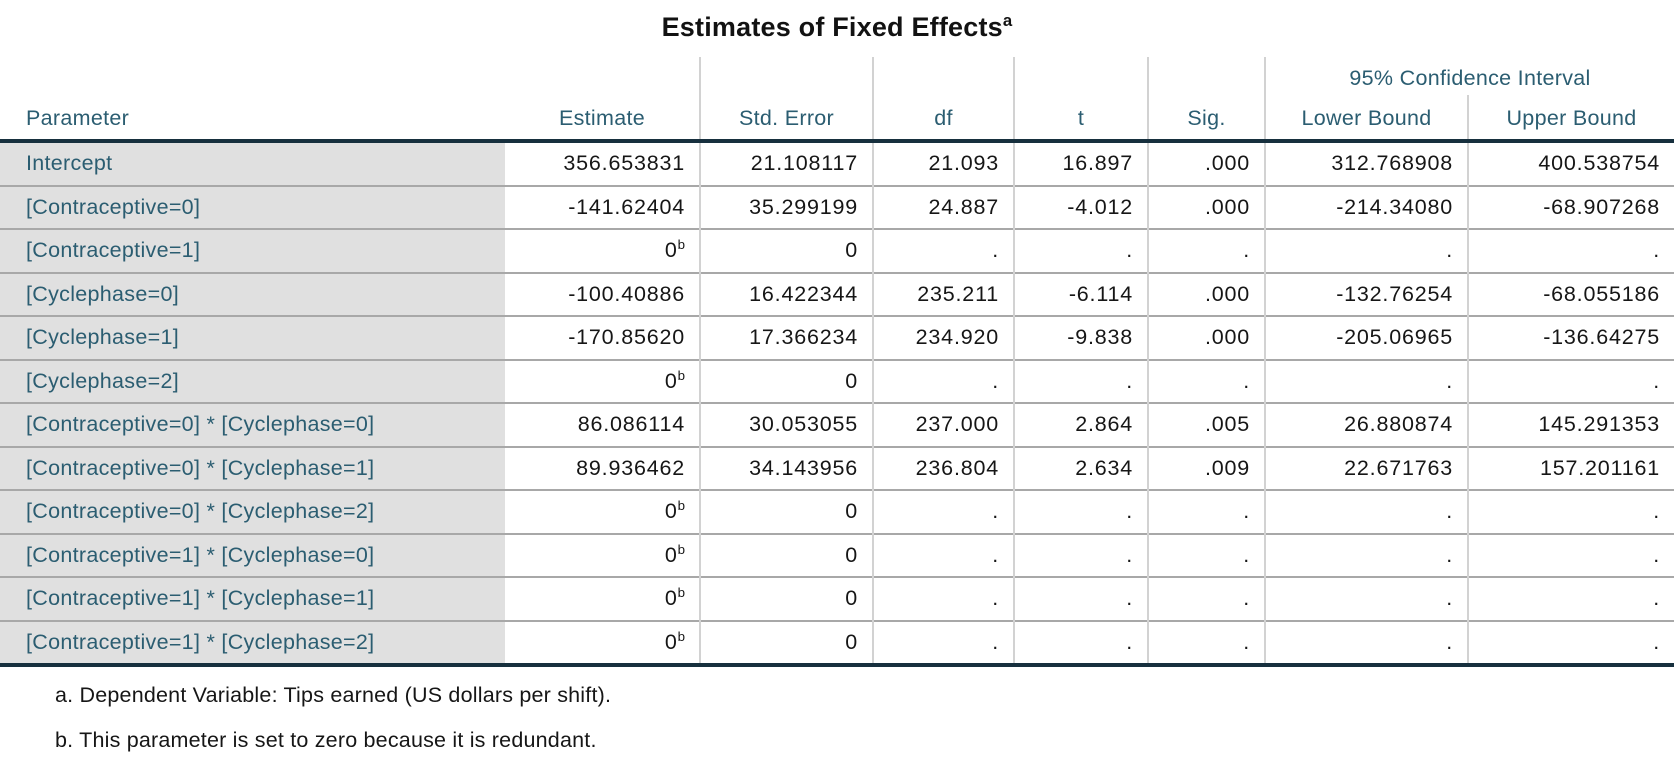 Image resolution: width=1674 pixels, height=772 pixels. What do you see at coordinates (252, 511) in the screenshot?
I see `parameter-cell: [Contraceptive=0] * [Cyclephase=2]` at bounding box center [252, 511].